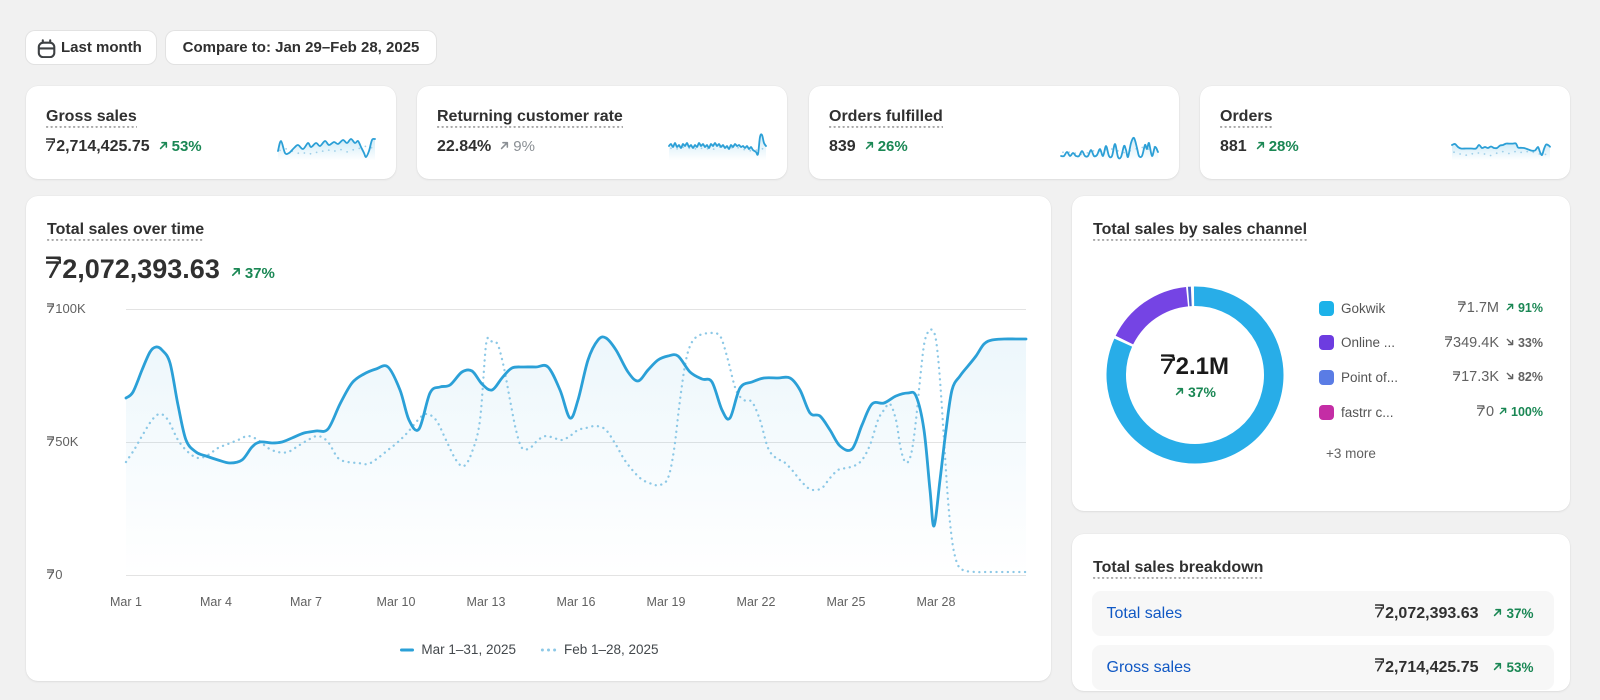 The image size is (1600, 700). Describe the element at coordinates (936, 602) in the screenshot. I see `svg-text: Mar 28` at that location.